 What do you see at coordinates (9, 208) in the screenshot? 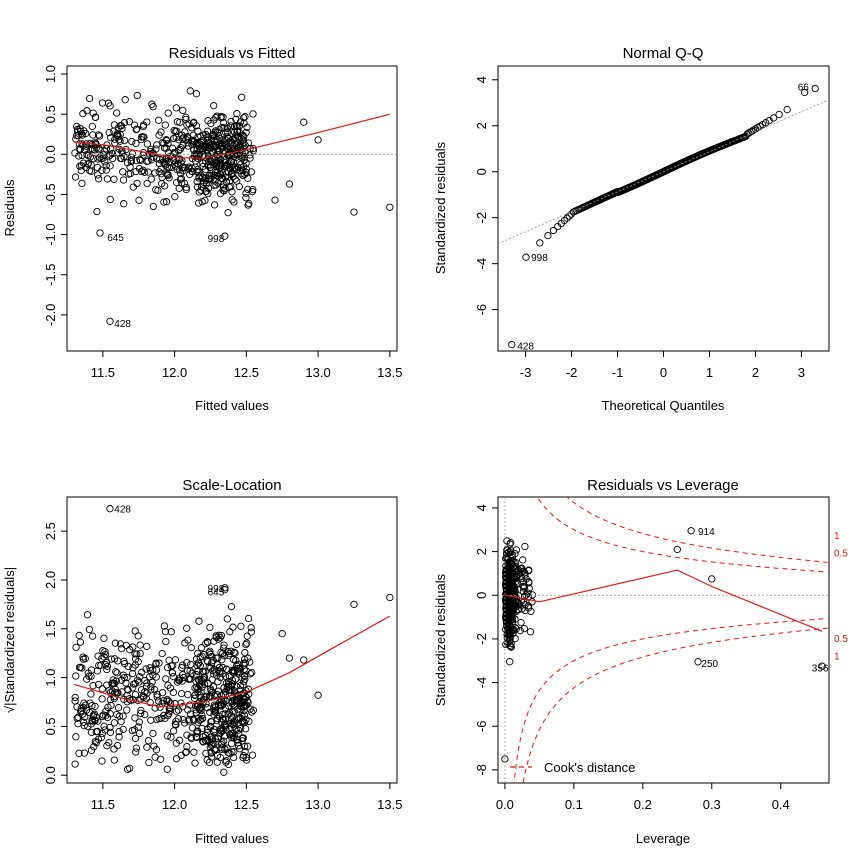
I see `rvf-y-axis-label: Residuals` at bounding box center [9, 208].